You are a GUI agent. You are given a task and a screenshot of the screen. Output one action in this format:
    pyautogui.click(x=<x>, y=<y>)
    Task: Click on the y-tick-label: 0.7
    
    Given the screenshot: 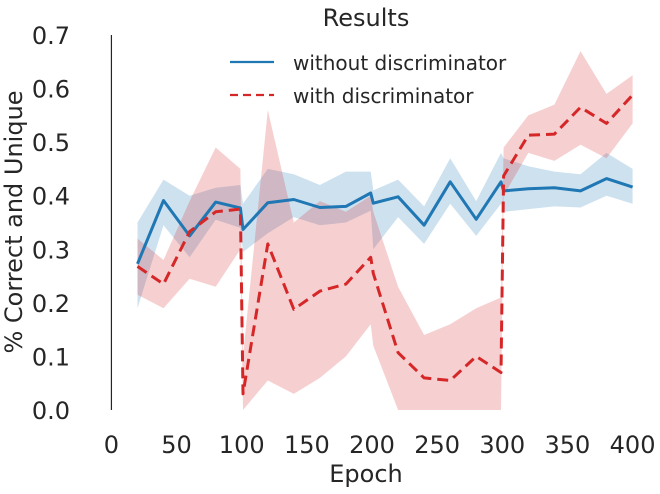 What is the action you would take?
    pyautogui.click(x=51, y=36)
    